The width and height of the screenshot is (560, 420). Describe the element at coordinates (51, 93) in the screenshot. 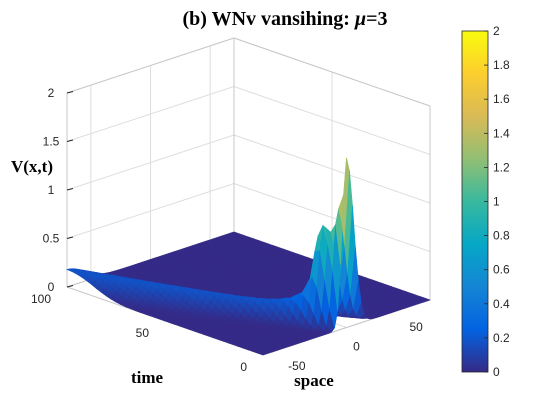

I see `z-tick-label: 2` at that location.